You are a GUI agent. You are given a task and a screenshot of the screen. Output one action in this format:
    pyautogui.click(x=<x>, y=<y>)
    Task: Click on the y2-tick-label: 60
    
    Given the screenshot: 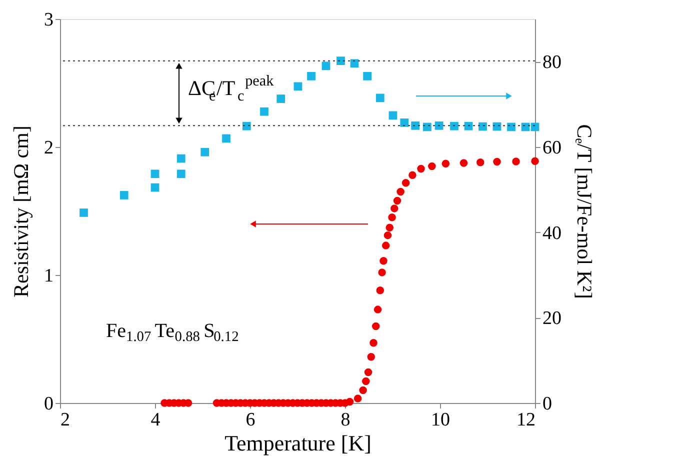 What is the action you would take?
    pyautogui.click(x=552, y=148)
    